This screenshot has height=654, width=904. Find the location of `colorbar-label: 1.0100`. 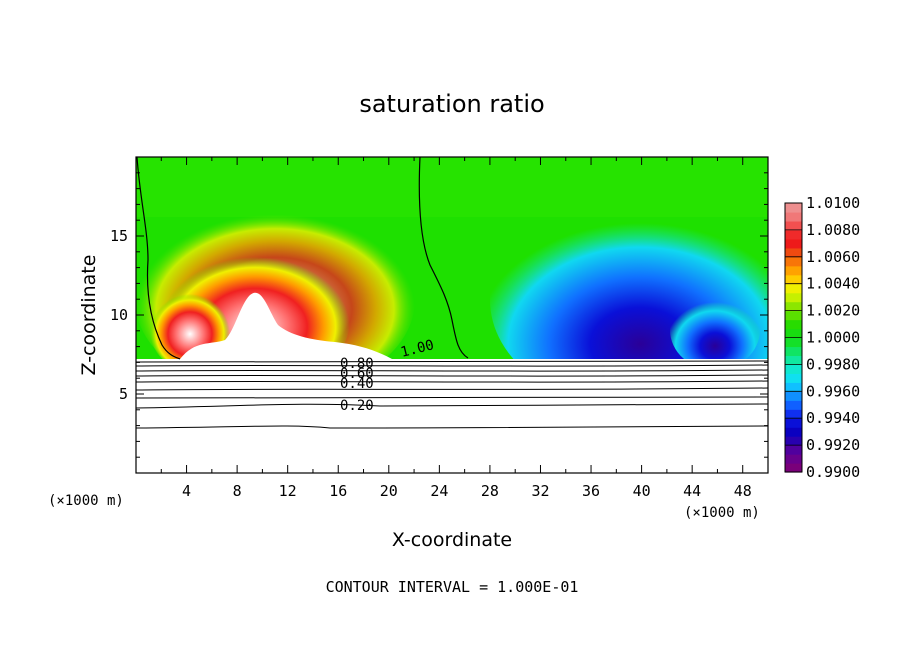

colorbar-label: 1.0100 is located at coordinates (833, 203).